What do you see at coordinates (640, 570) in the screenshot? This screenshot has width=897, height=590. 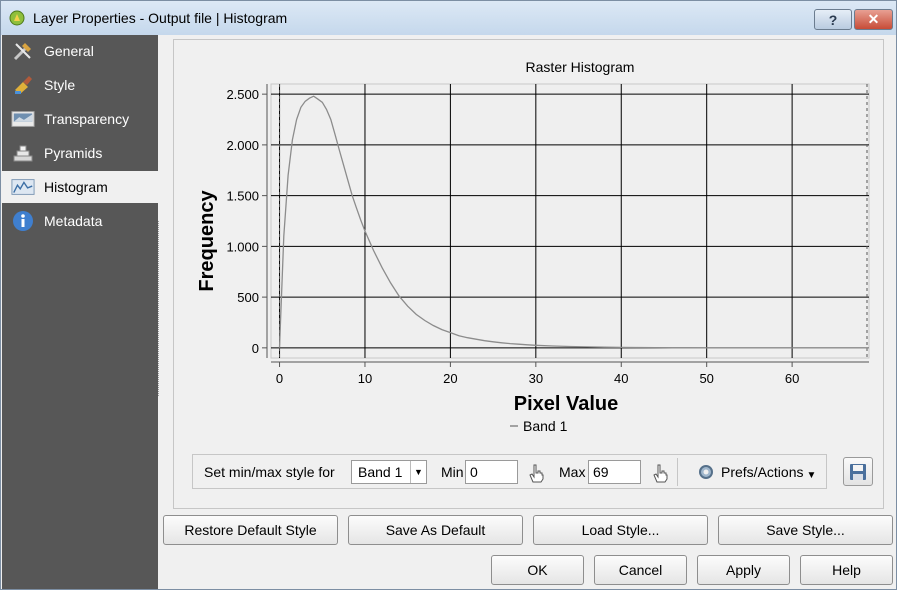 I see `cancel-button: Cancel` at bounding box center [640, 570].